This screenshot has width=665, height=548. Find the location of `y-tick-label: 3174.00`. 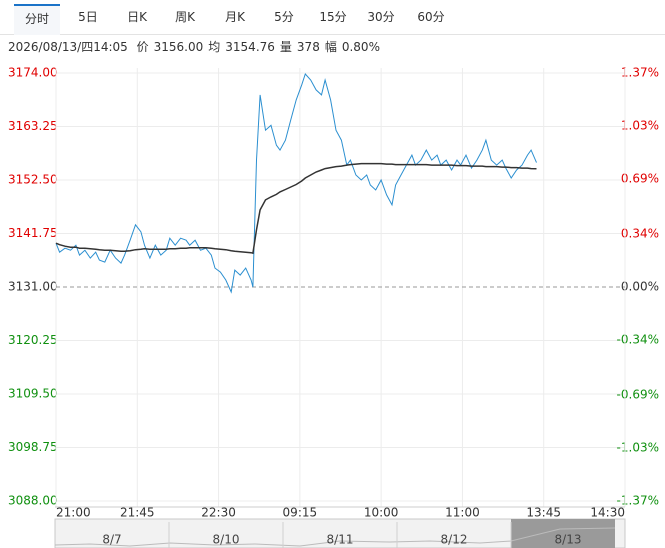

y-tick-label: 3174.00 is located at coordinates (33, 73).